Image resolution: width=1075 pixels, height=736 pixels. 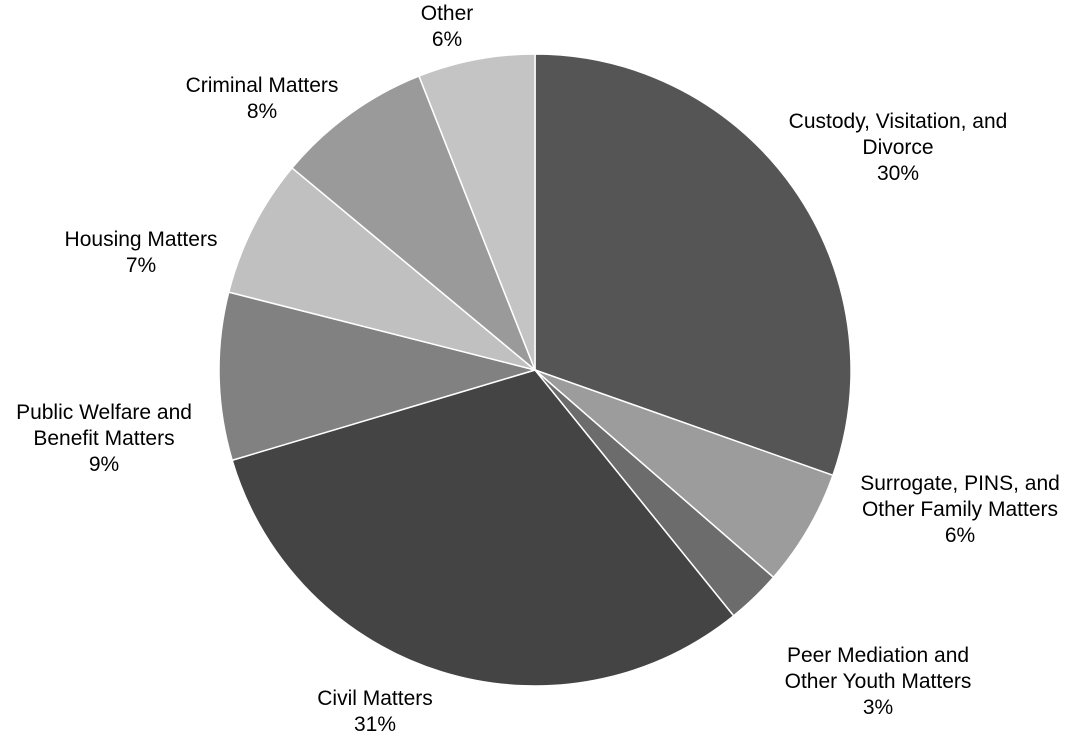 I want to click on slice-label: Civil Matters 31%, so click(x=375, y=711).